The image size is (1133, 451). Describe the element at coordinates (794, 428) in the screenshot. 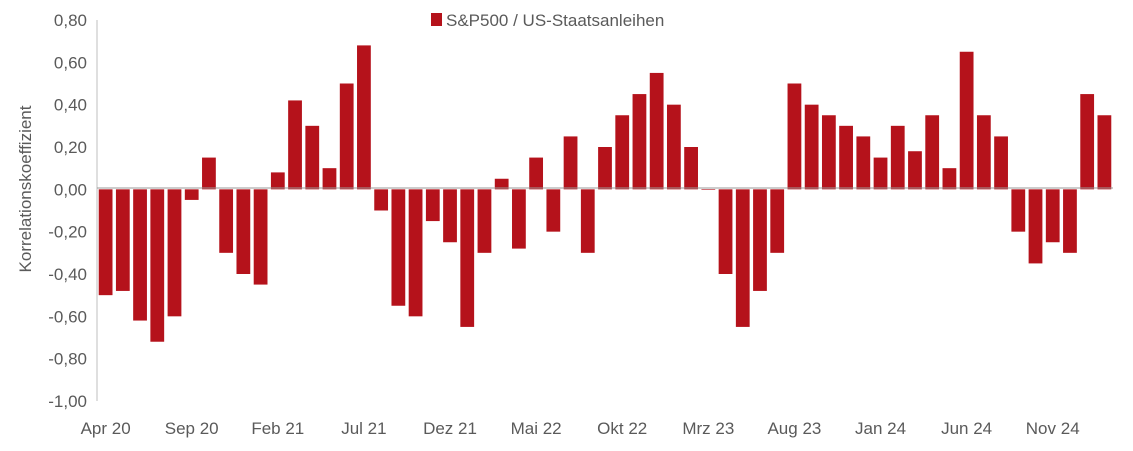

I see `x-tick-label: Aug 23` at that location.